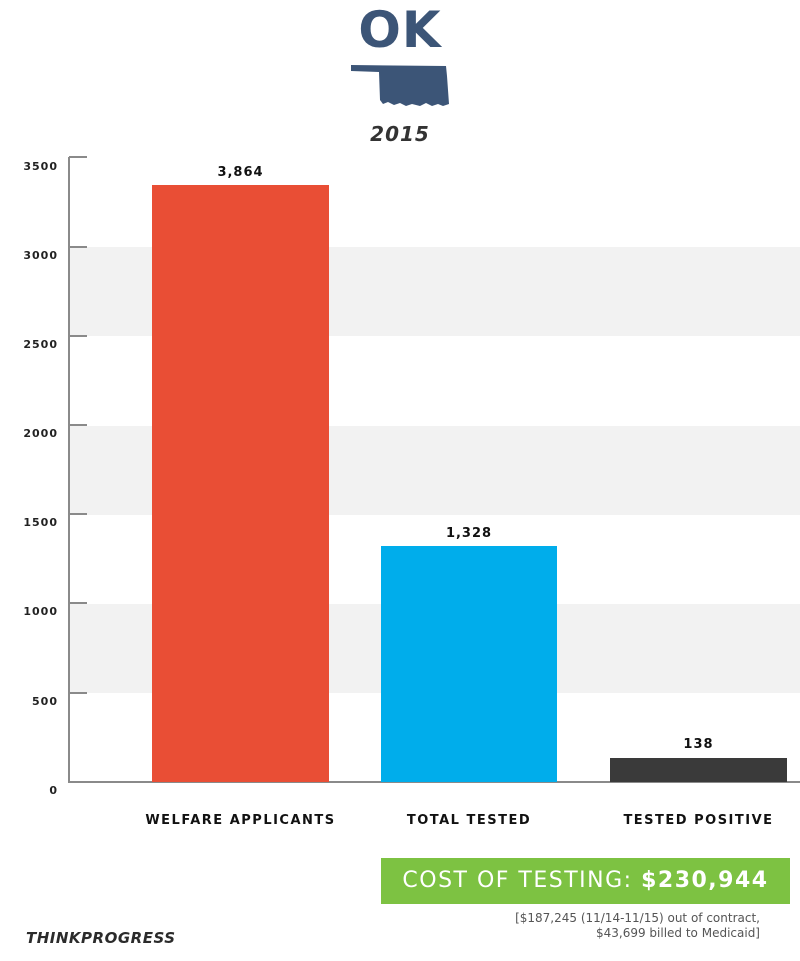 This screenshot has height=961, width=800. What do you see at coordinates (400, 134) in the screenshot?
I see `year-label: 2015` at bounding box center [400, 134].